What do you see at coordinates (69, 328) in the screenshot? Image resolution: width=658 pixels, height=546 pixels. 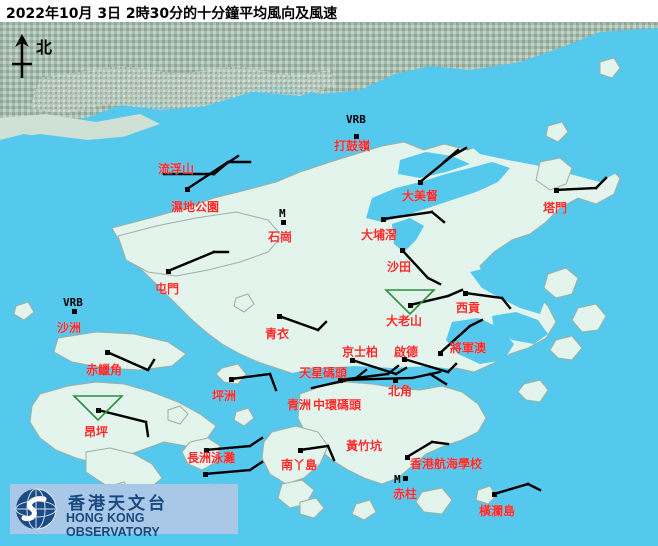 I see `station-label: 沙洲` at bounding box center [69, 328].